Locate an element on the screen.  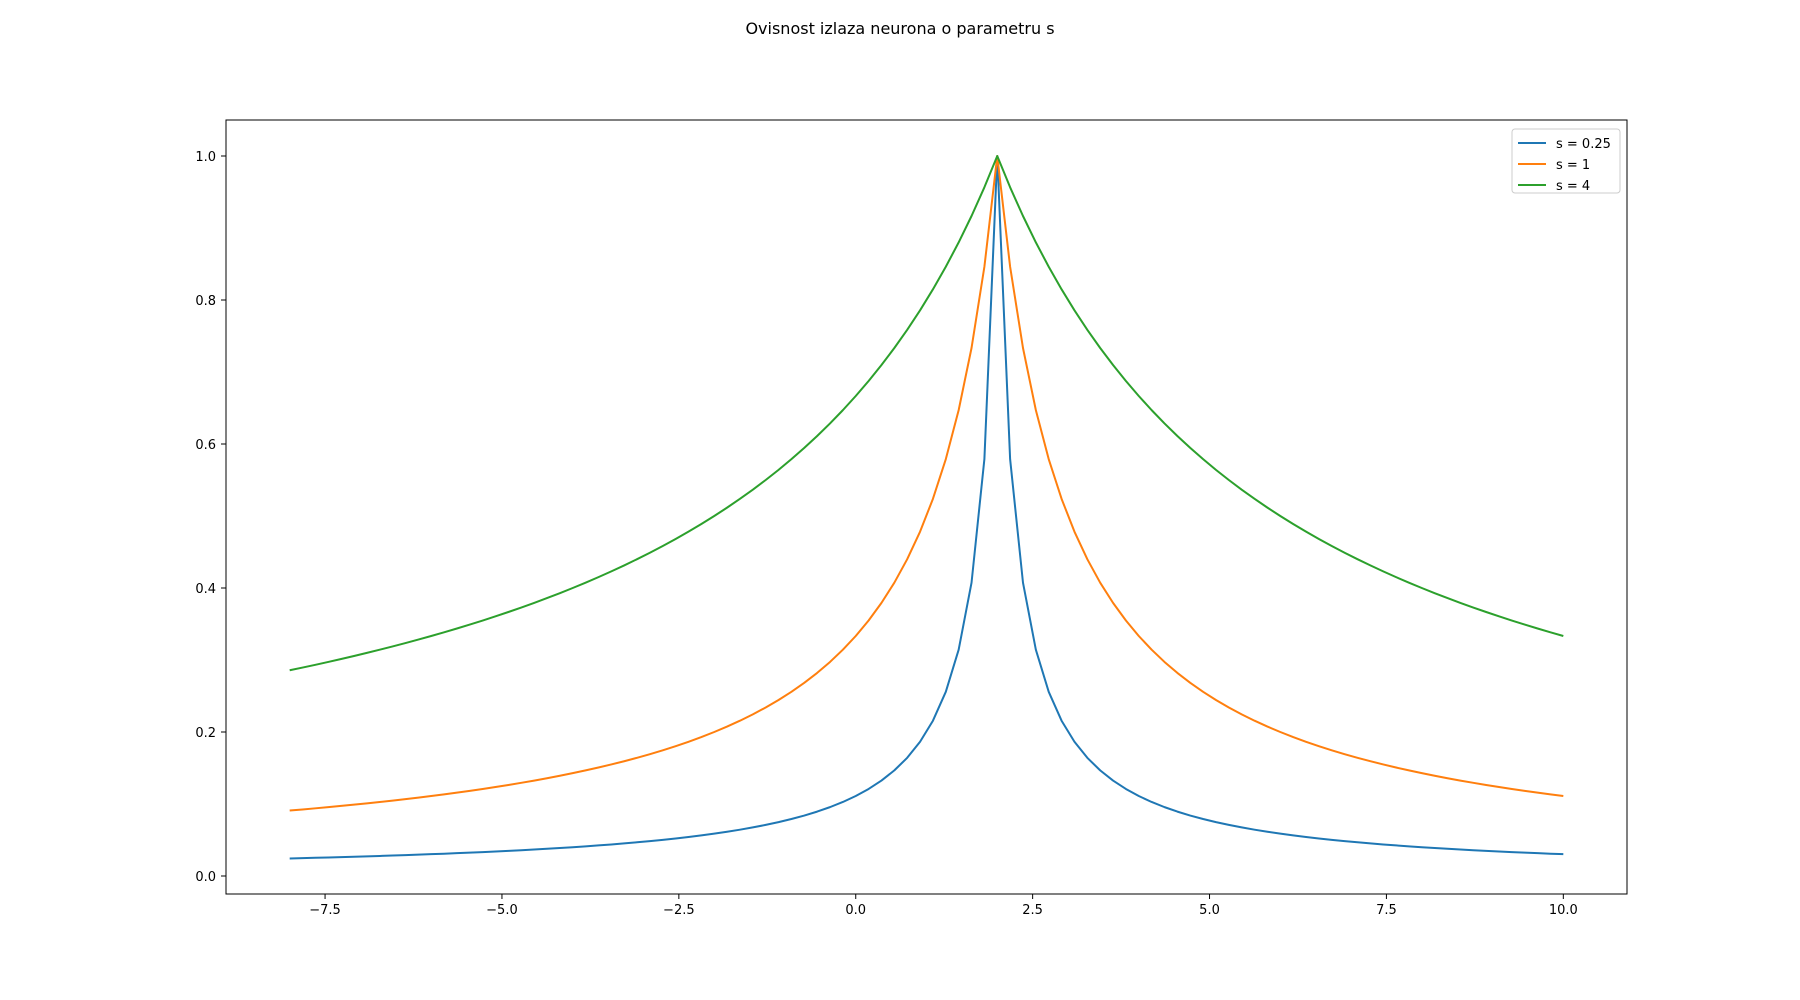
legend-label: s = 0.25 is located at coordinates (1583, 144).